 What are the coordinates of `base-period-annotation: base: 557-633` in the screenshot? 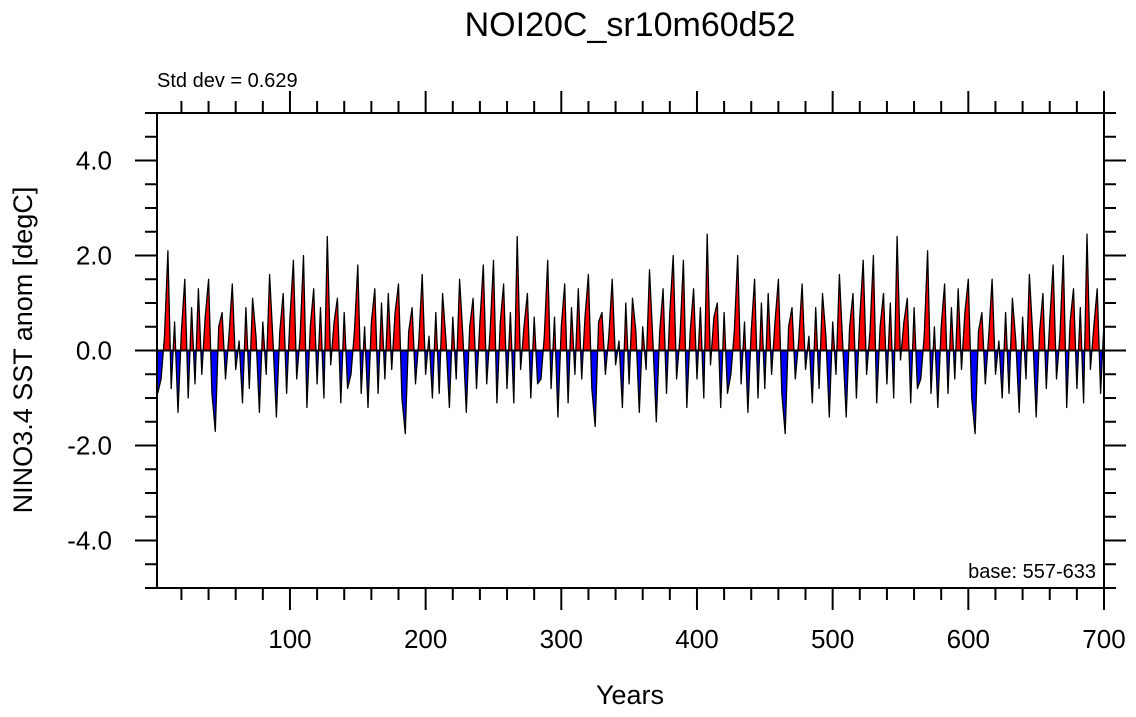 It's located at (1032, 572).